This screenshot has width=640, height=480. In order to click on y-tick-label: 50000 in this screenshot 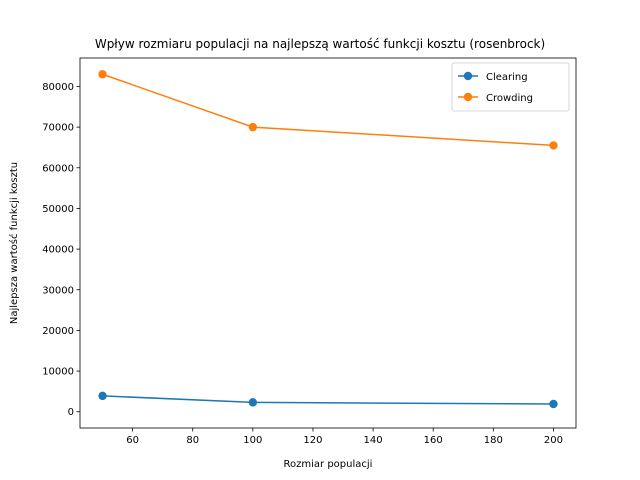, I will do `click(58, 209)`.